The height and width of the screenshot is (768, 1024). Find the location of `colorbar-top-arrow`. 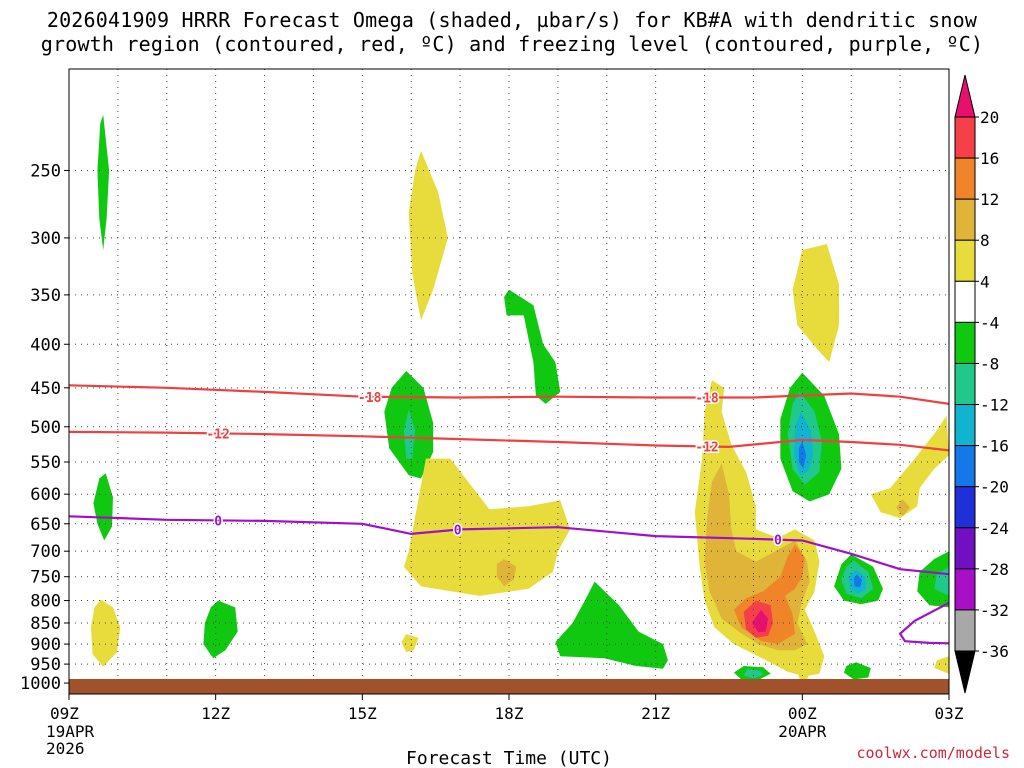

colorbar-top-arrow is located at coordinates (965, 96).